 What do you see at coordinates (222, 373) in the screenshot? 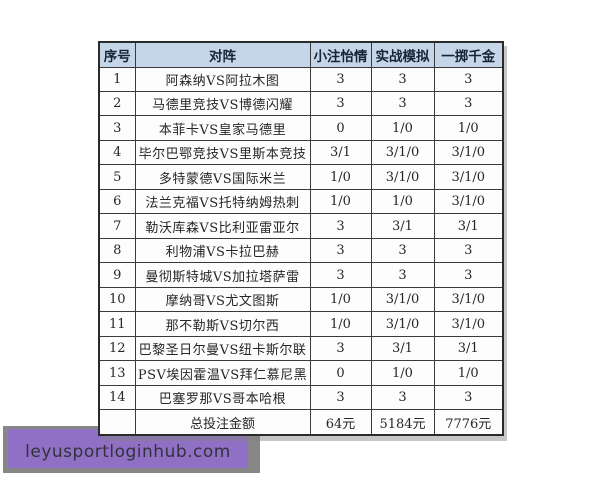
I see `match-cell: PSV埃因霍温VS拜仁慕尼黑` at bounding box center [222, 373].